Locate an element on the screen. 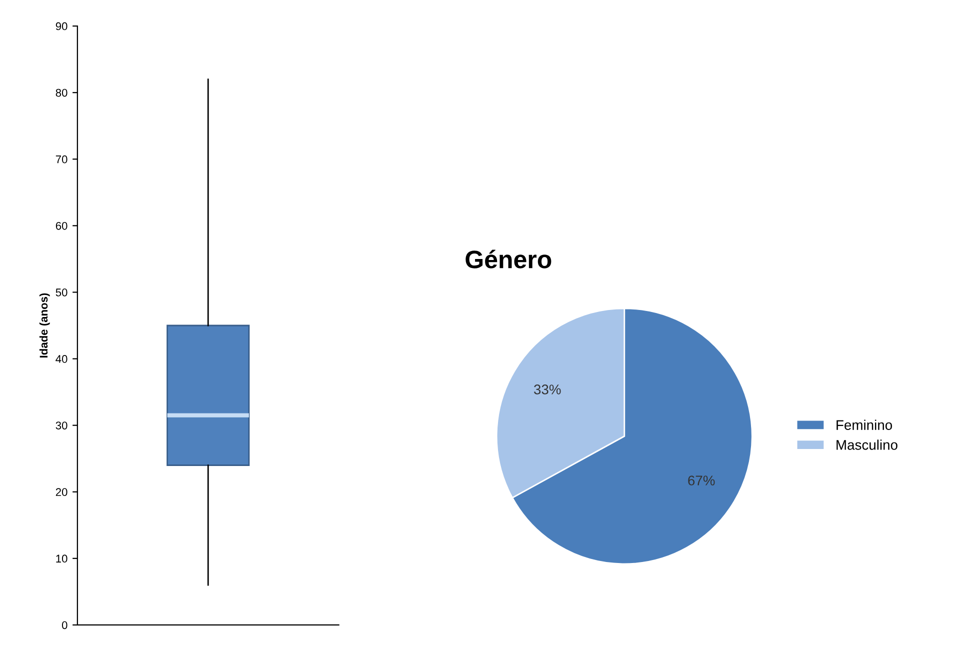 The width and height of the screenshot is (968, 651). y-tick-label: 50 is located at coordinates (62, 292).